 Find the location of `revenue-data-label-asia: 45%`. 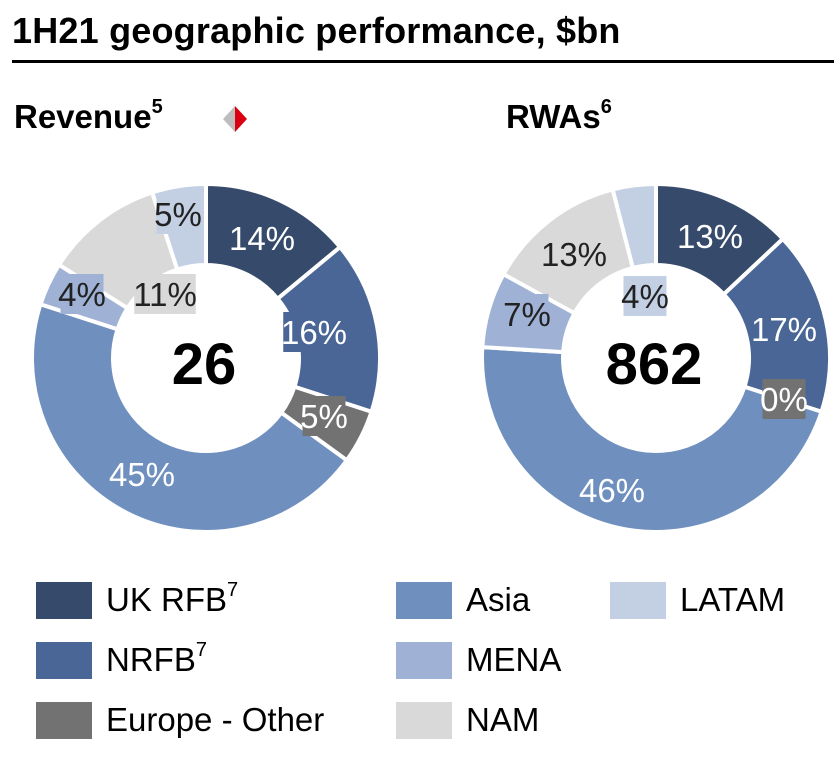

revenue-data-label-asia: 45% is located at coordinates (142, 474).